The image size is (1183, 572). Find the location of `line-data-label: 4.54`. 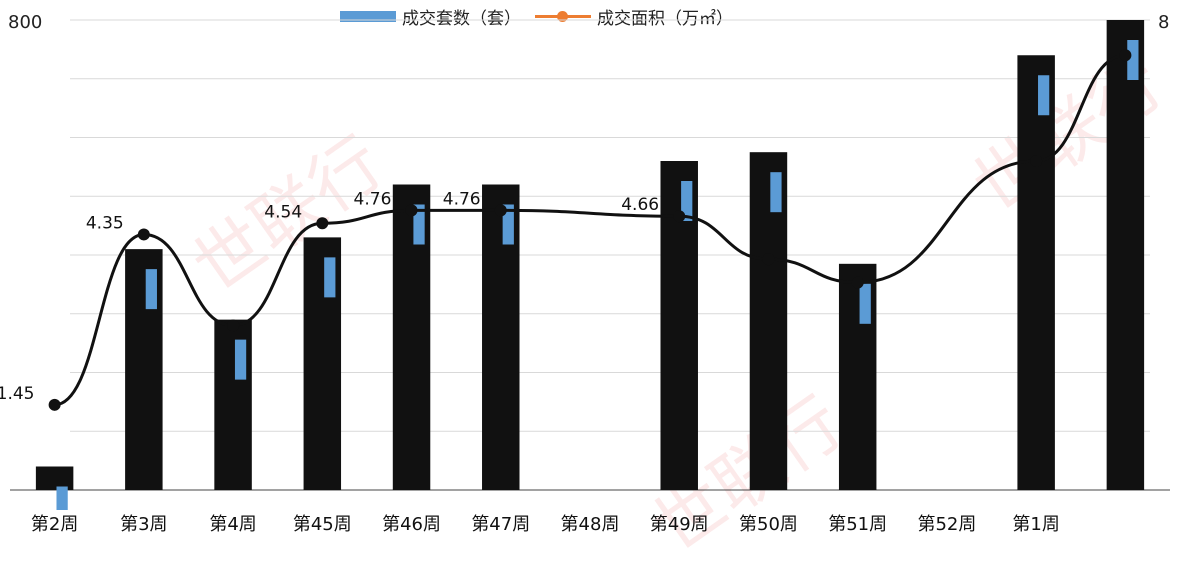

line-data-label: 4.54 is located at coordinates (283, 212).